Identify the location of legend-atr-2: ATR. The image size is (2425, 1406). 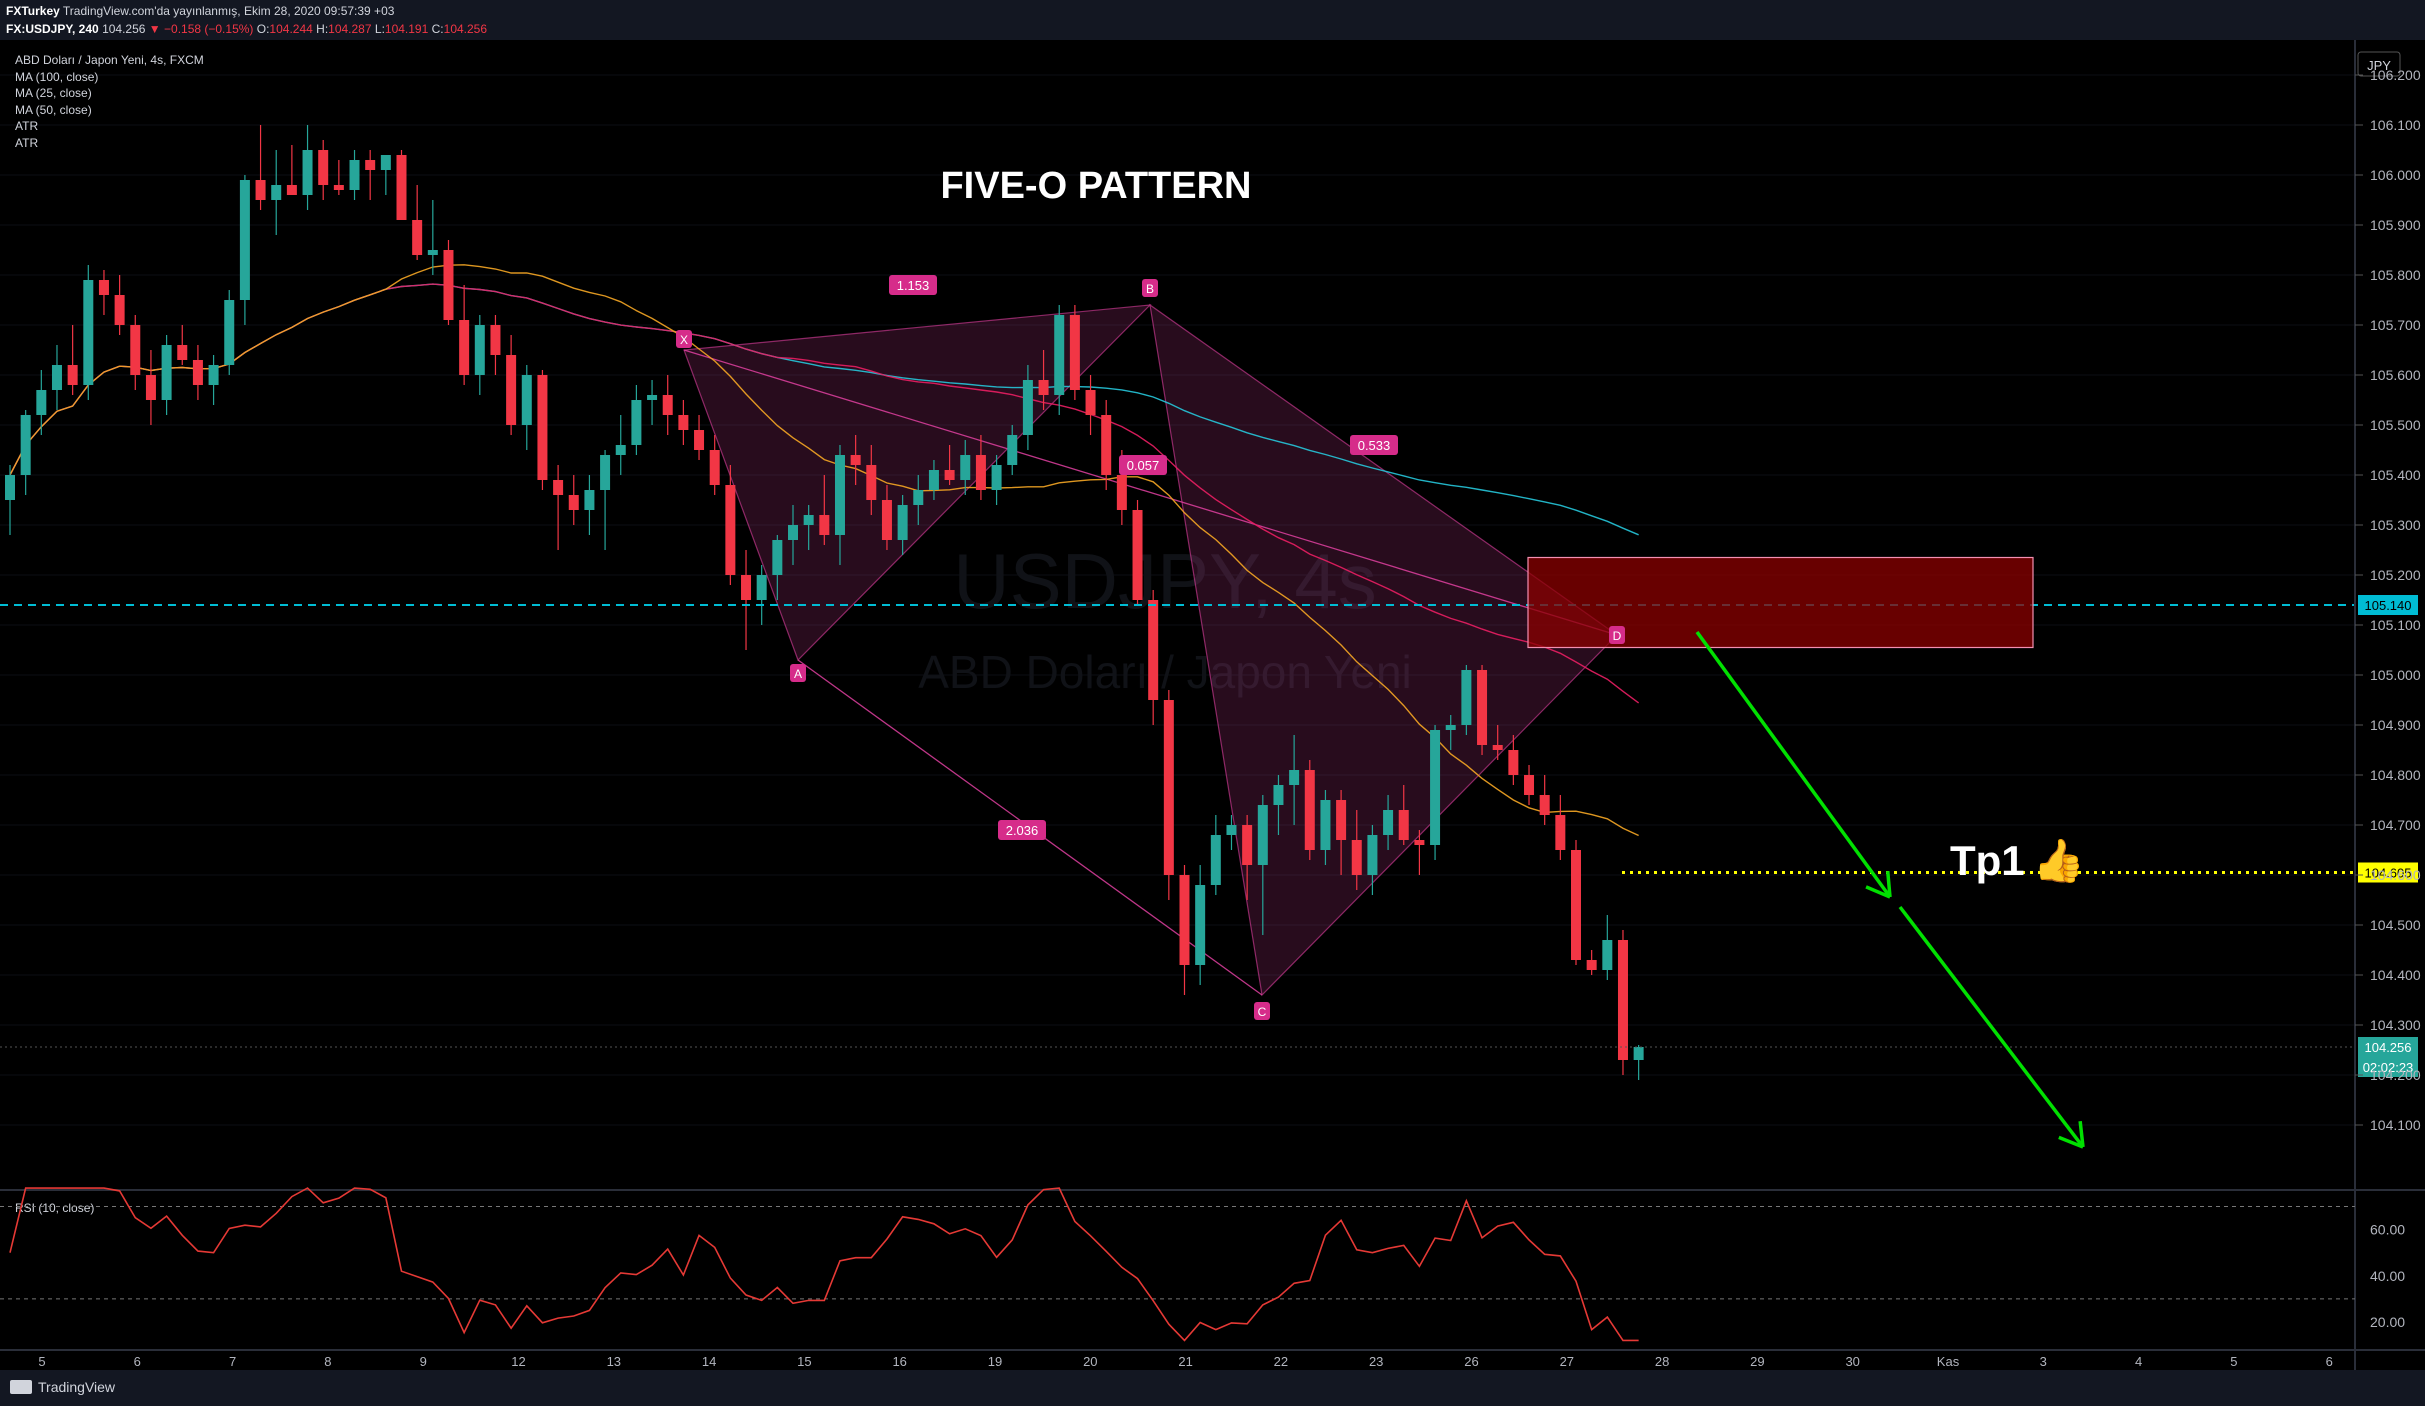
(27, 142).